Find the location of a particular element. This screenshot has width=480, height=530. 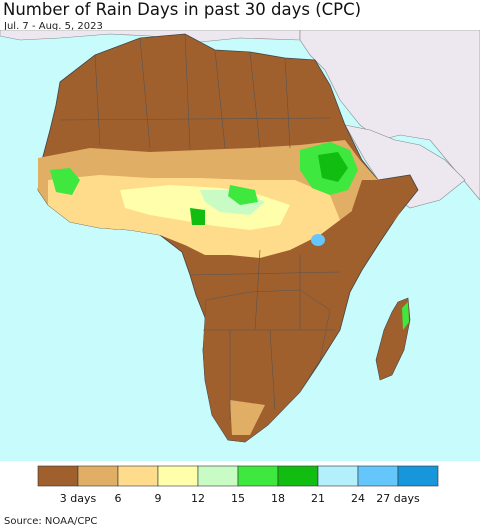

date-range: Jul. 7 - Aug. 5, 2023 is located at coordinates (53, 26).